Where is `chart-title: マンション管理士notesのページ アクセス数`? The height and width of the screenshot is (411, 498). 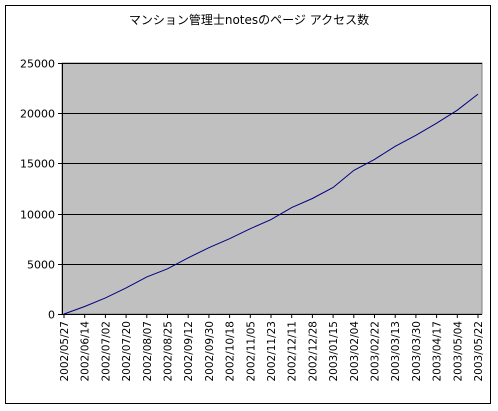
chart-title: マンション管理士notesのページ アクセス数 is located at coordinates (249, 20).